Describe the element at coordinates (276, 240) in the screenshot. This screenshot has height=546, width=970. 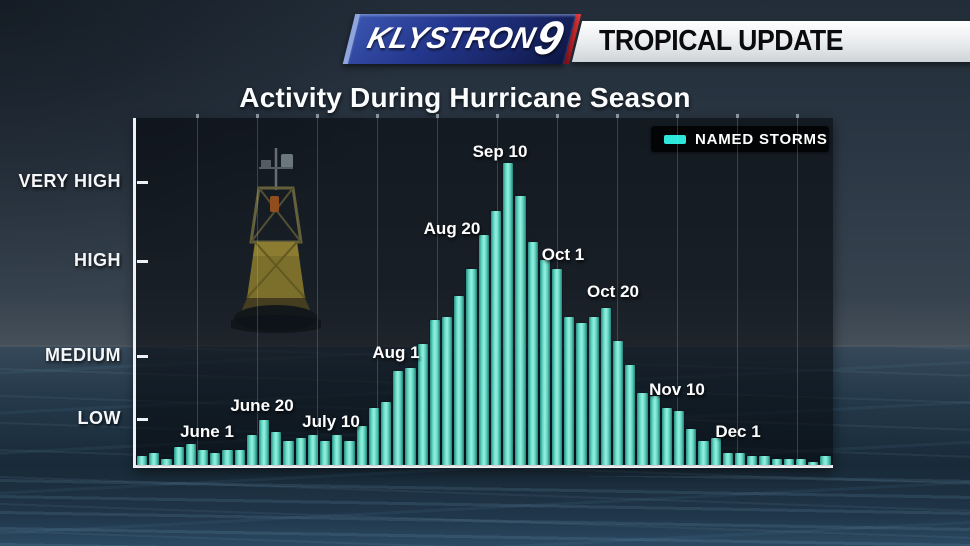
I see `buoy-graphic` at that location.